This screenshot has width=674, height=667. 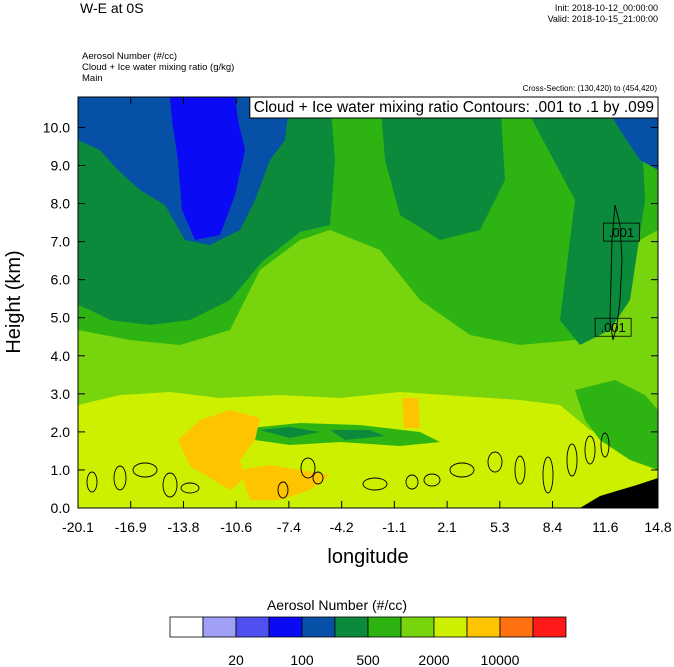 What do you see at coordinates (61, 356) in the screenshot?
I see `y-tick-label: 4.0` at bounding box center [61, 356].